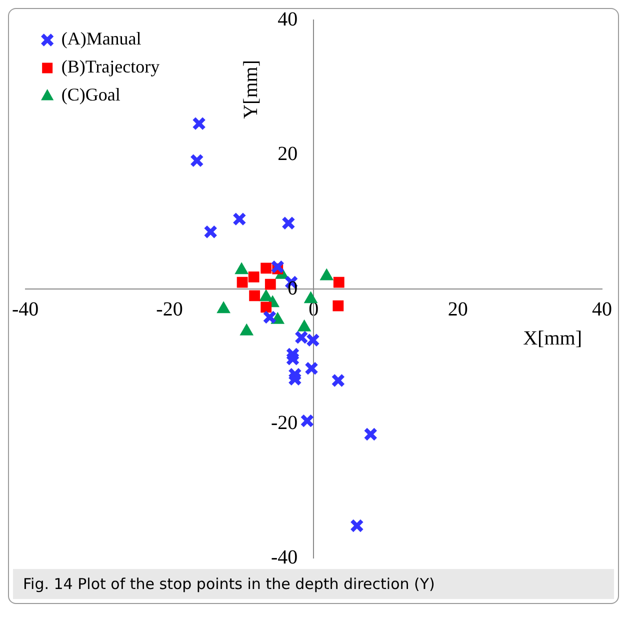  Describe the element at coordinates (602, 309) in the screenshot. I see `x-tick-label: 40` at that location.